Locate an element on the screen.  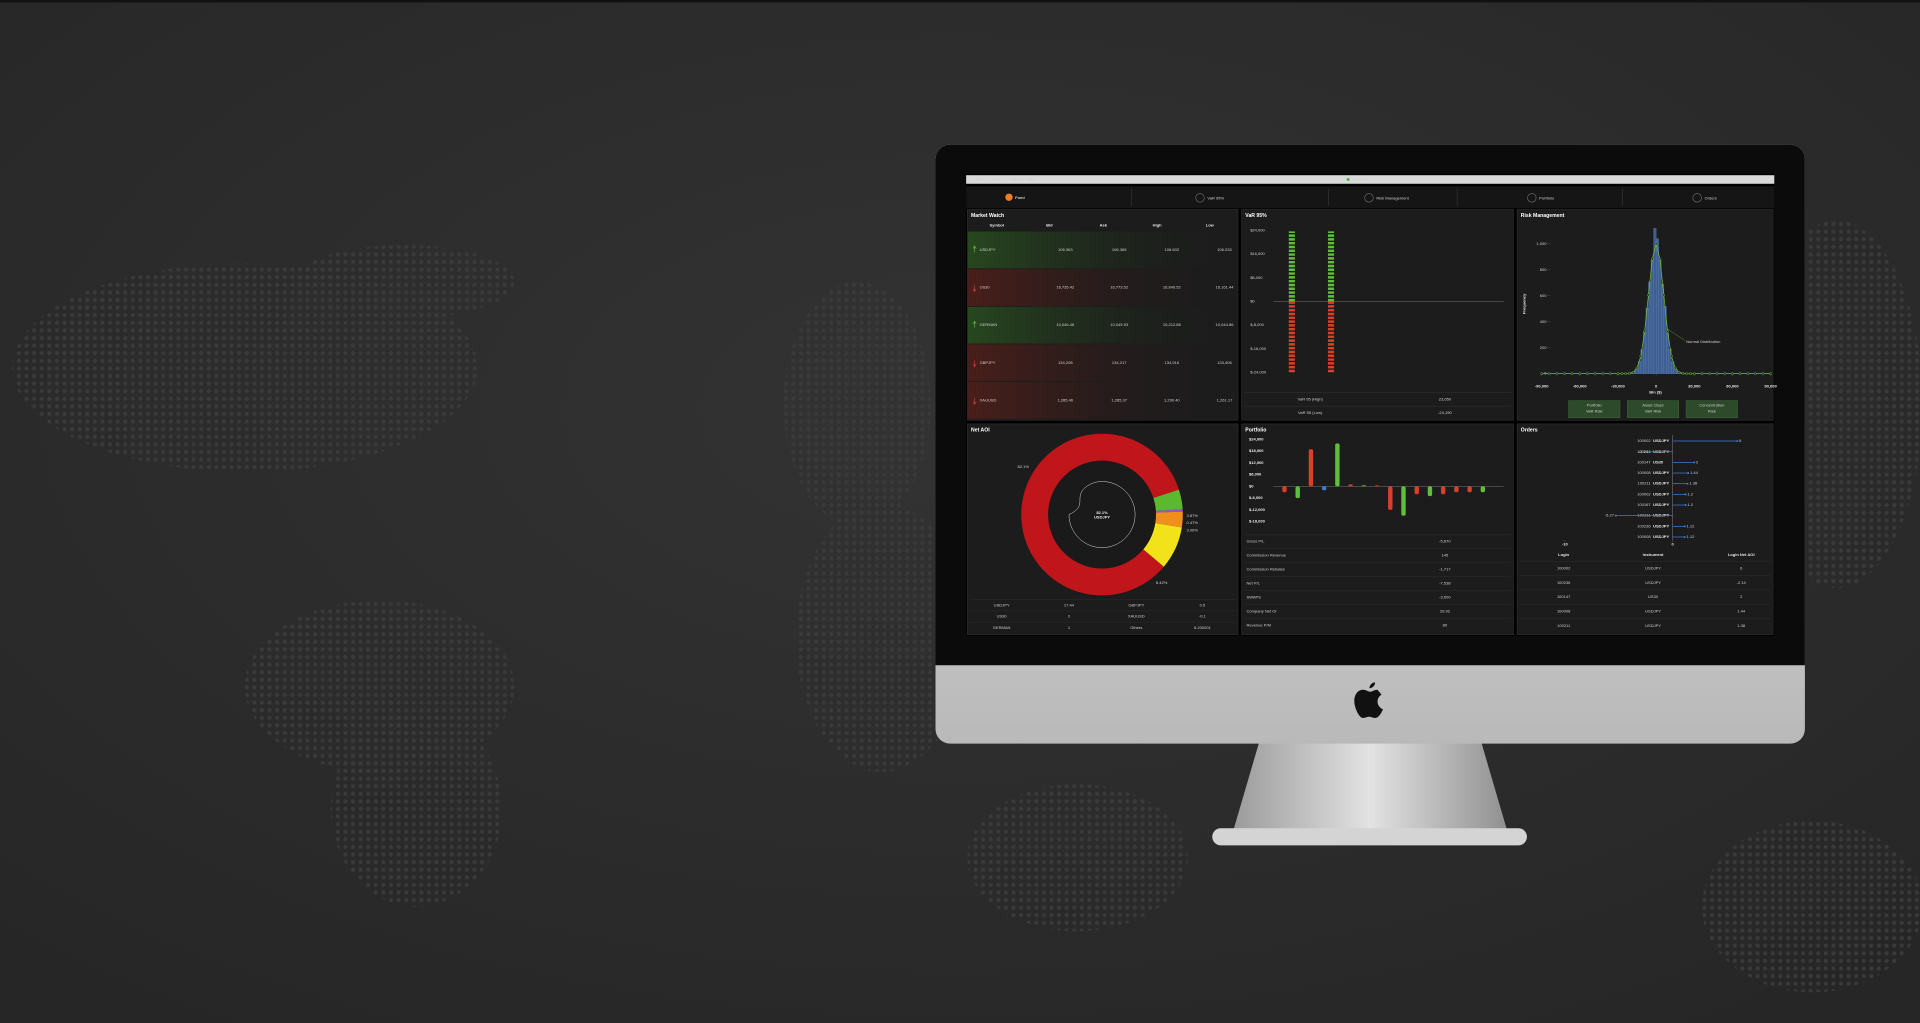
price: 106.602 is located at coordinates (1172, 249).